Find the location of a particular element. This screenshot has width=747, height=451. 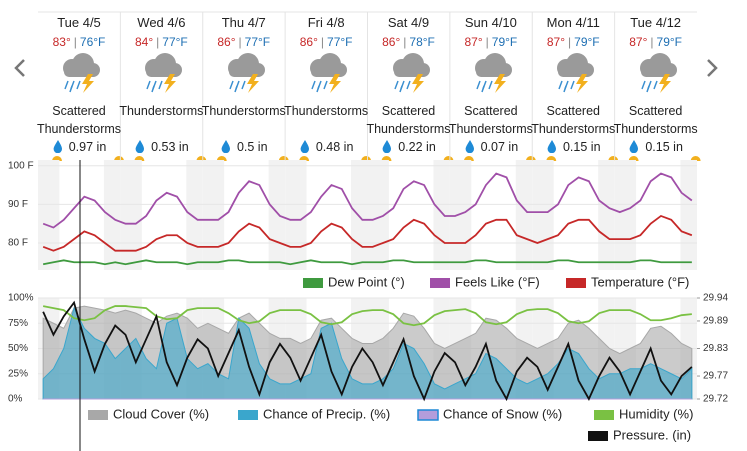

precip: 0.97 in is located at coordinates (79, 146).